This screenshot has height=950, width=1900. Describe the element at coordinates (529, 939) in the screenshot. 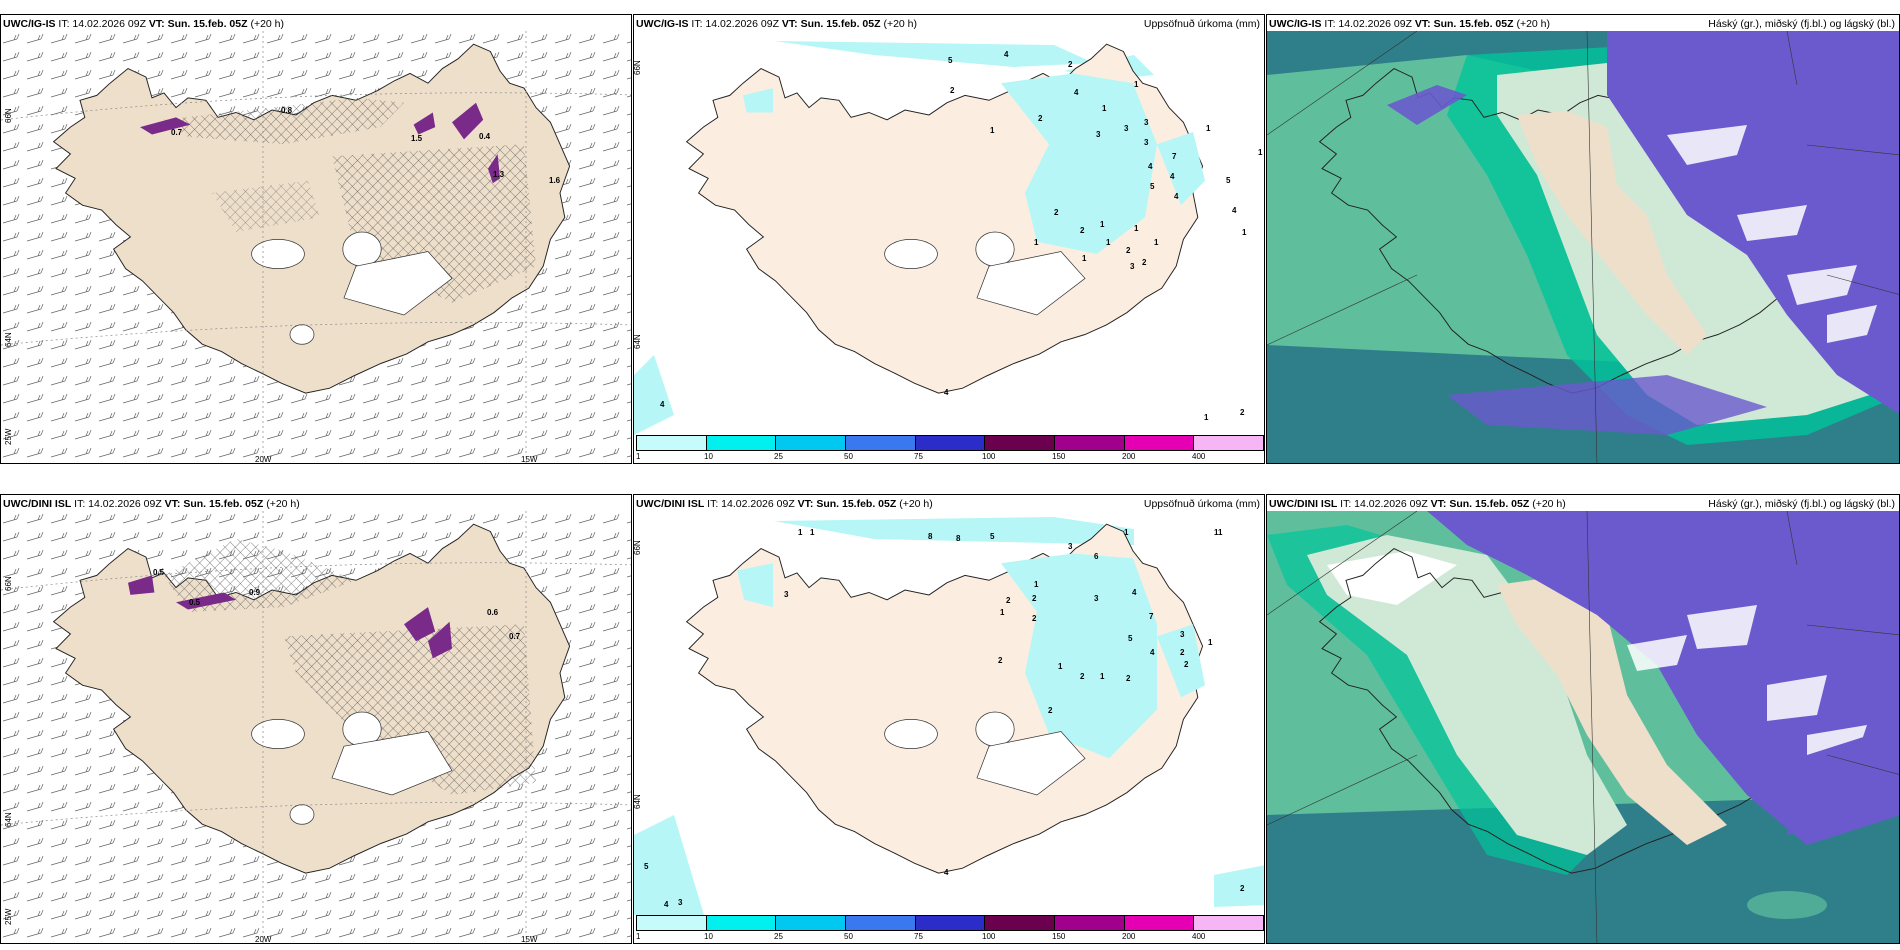

I see `lon-label: 15W` at that location.